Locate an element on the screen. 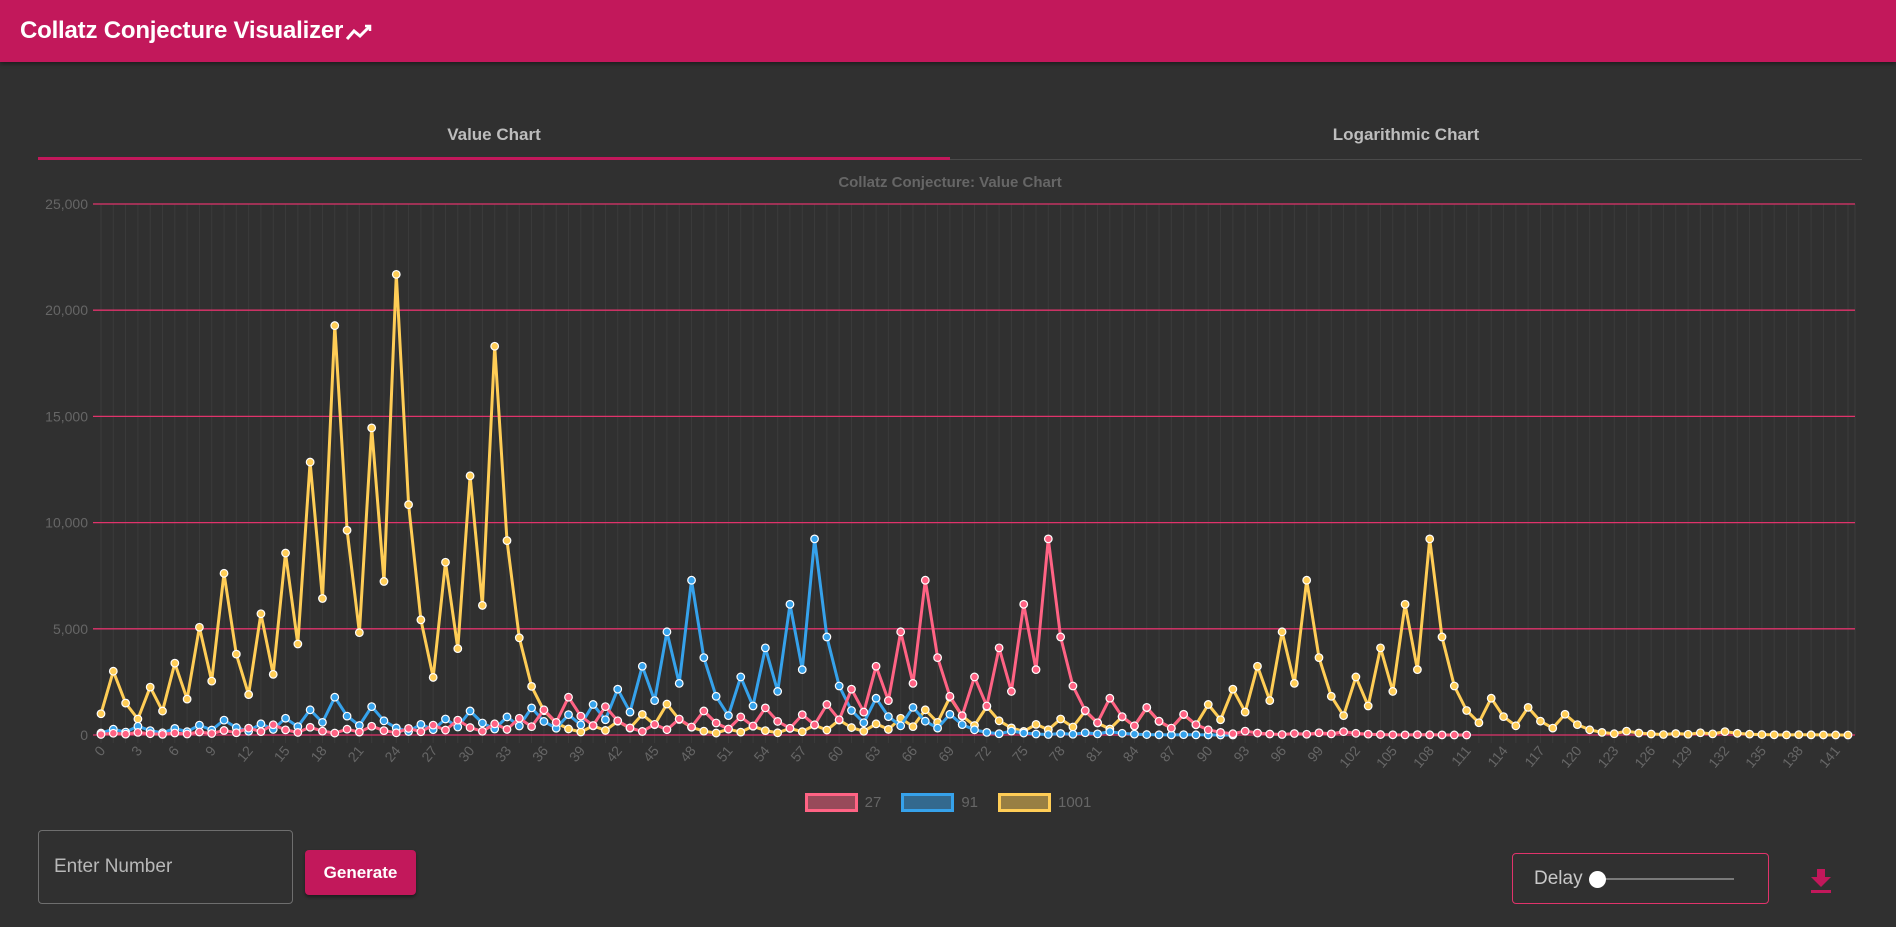 Image resolution: width=1896 pixels, height=927 pixels. x-tick-label: 96 is located at coordinates (1278, 753).